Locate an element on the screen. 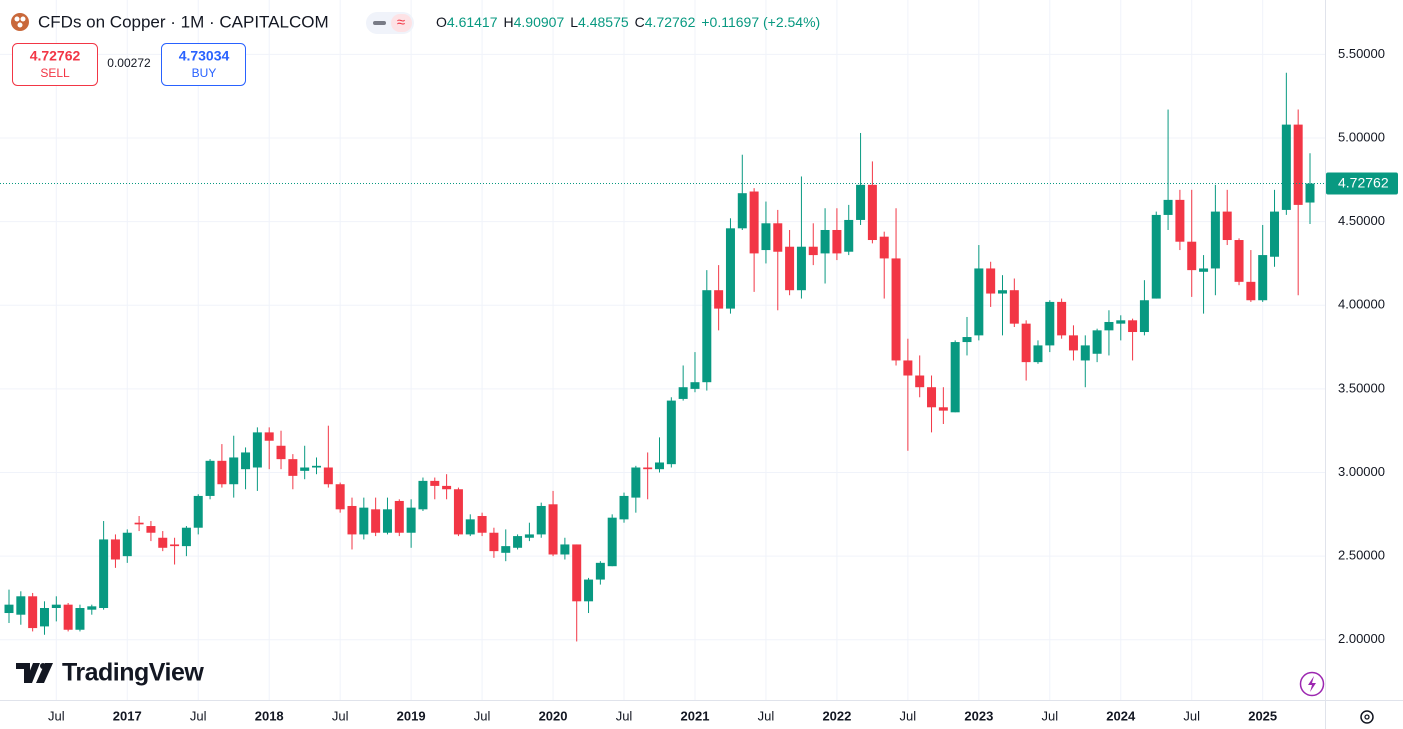  symbol-icon is located at coordinates (20, 22).